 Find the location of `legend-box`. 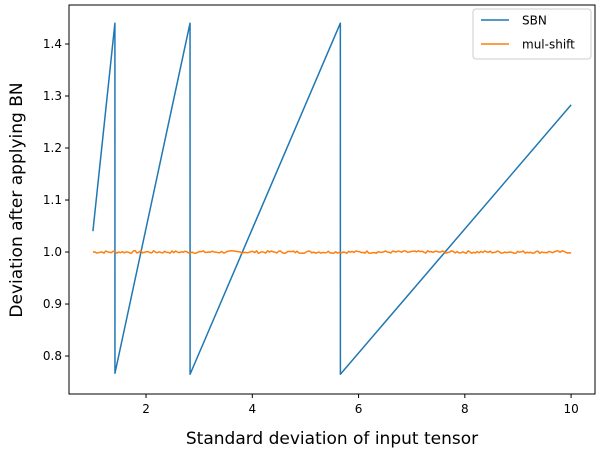

legend-box is located at coordinates (532, 34).